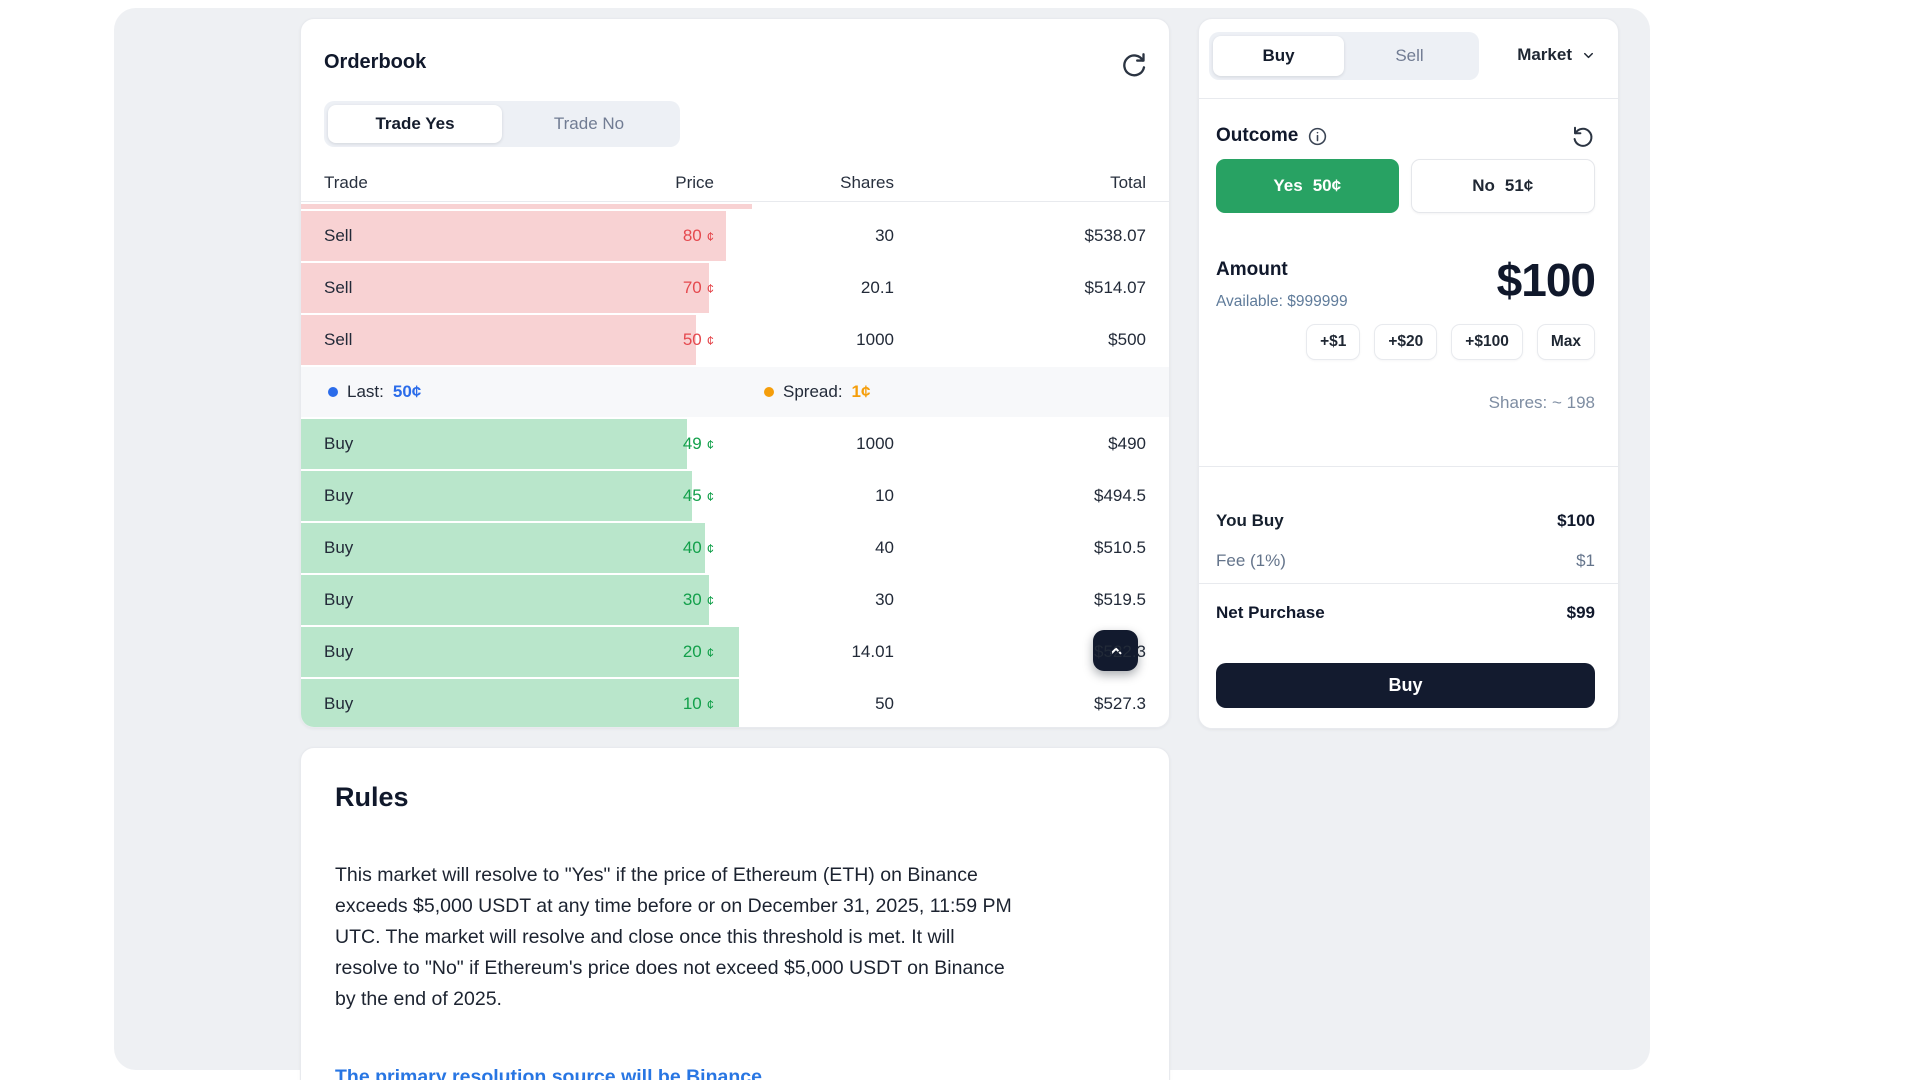 The width and height of the screenshot is (1920, 1080). Describe the element at coordinates (1327, 185) in the screenshot. I see `yes-price: 50¢` at that location.